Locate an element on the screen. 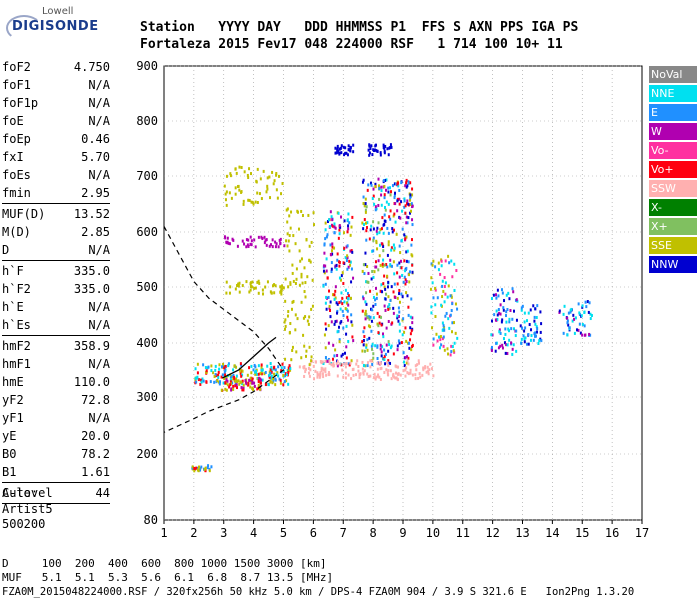  param-name: foF2 is located at coordinates (16, 67).